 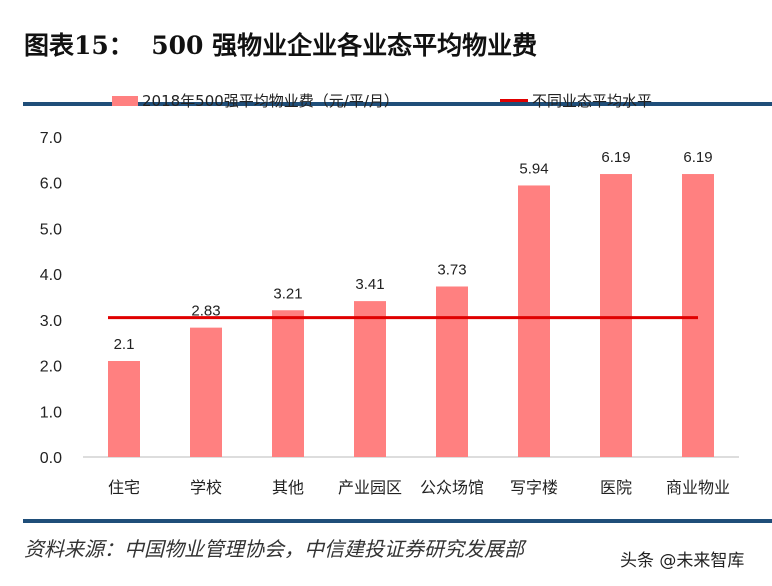 What do you see at coordinates (51, 138) in the screenshot?
I see `y-tick-label: 7.0` at bounding box center [51, 138].